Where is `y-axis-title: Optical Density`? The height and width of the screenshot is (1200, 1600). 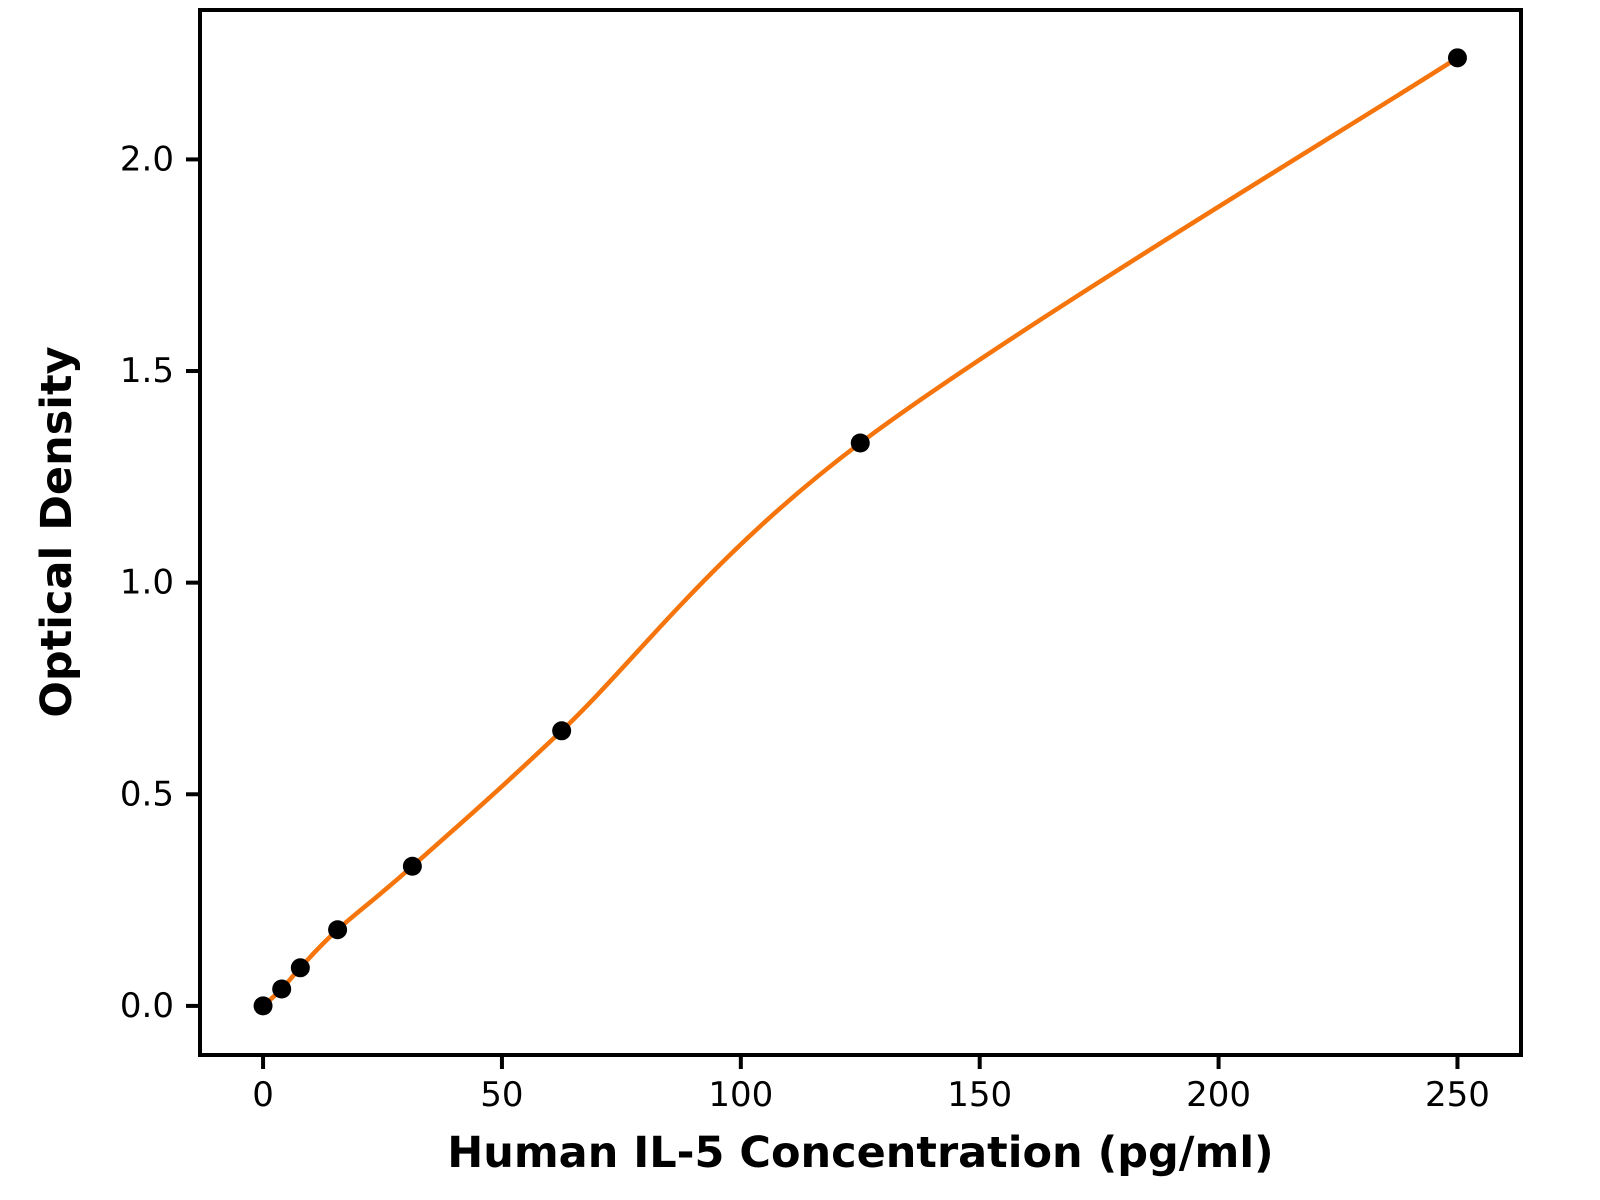 y-axis-title: Optical Density is located at coordinates (57, 532).